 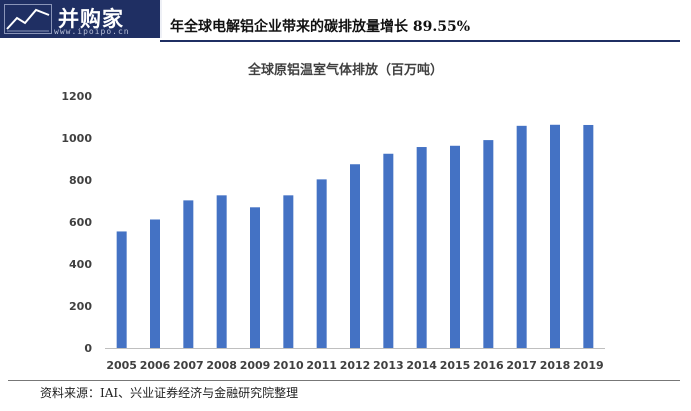 I want to click on y-tick-label: 0, so click(x=88, y=348).